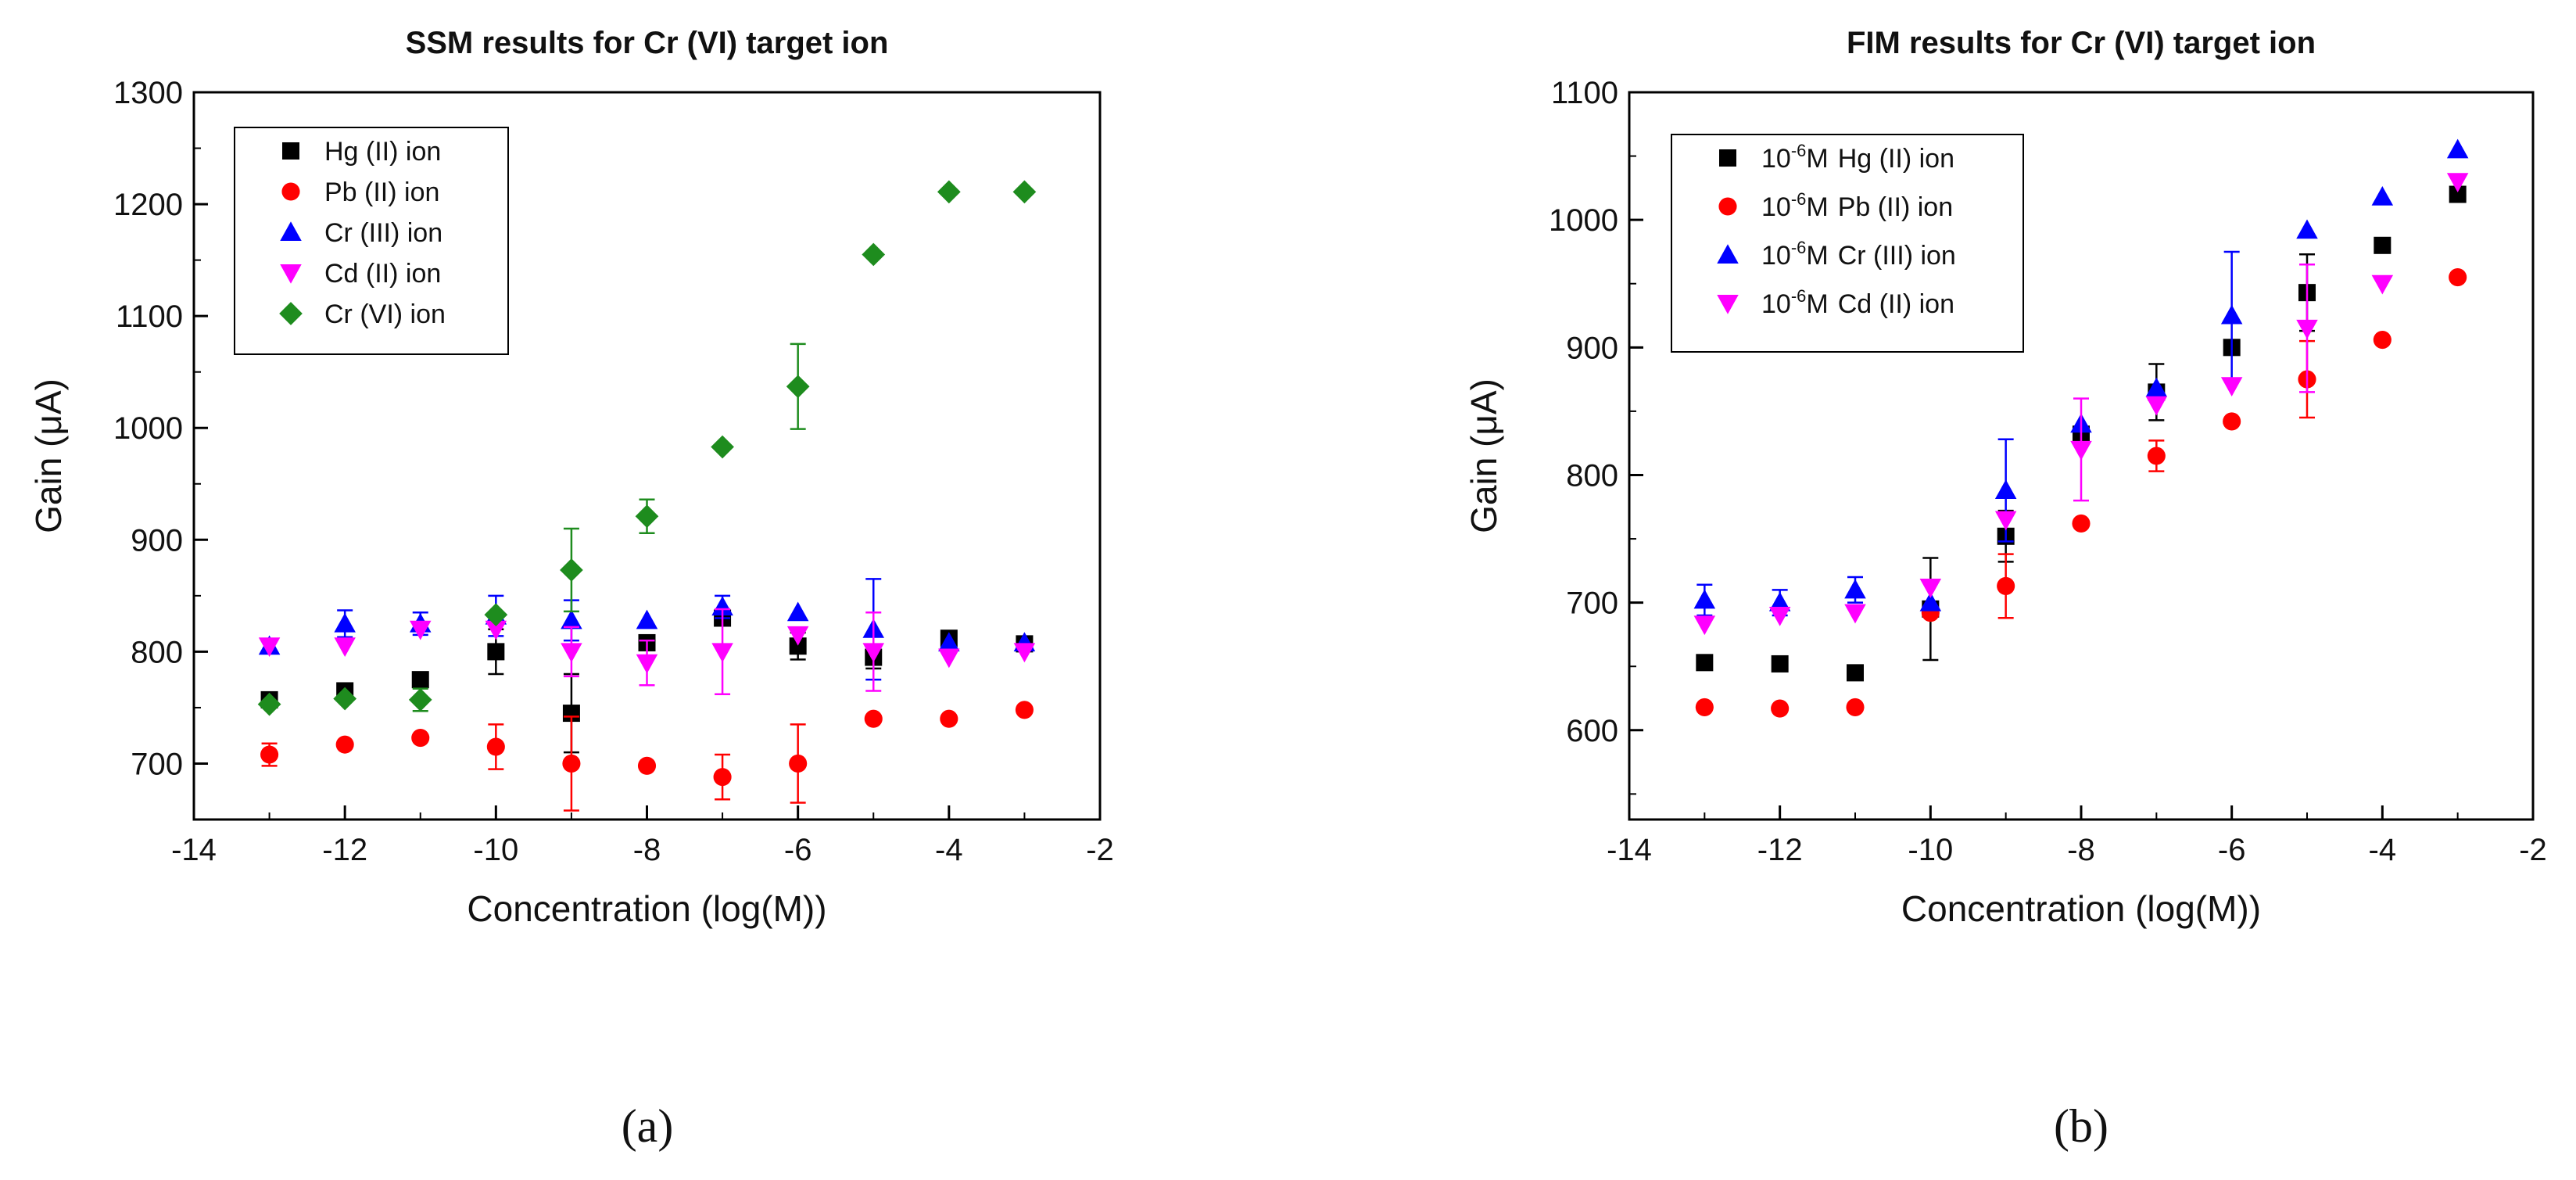 The image size is (2576, 1180). I want to click on series-pb-ii-ion, so click(647, 757).